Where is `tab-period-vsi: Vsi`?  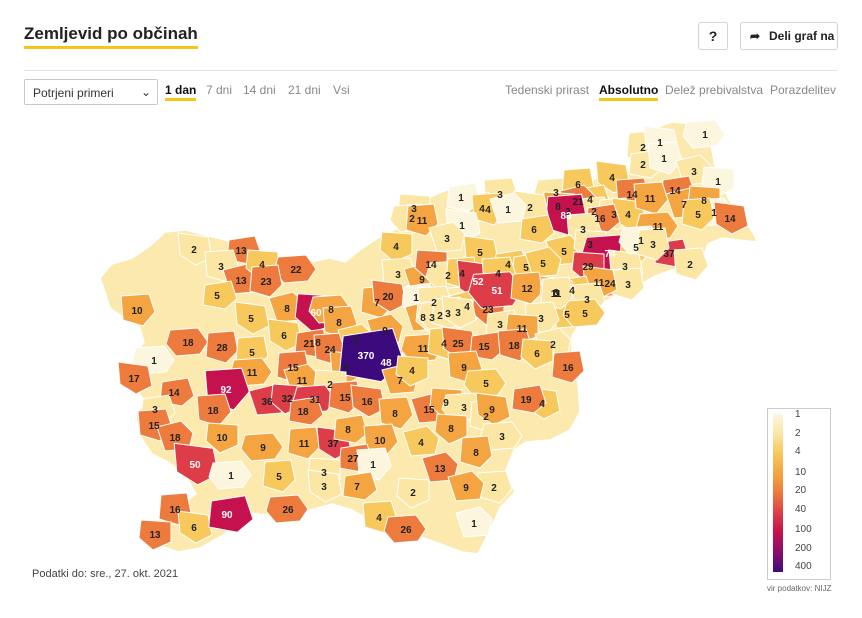 tab-period-vsi: Vsi is located at coordinates (341, 90).